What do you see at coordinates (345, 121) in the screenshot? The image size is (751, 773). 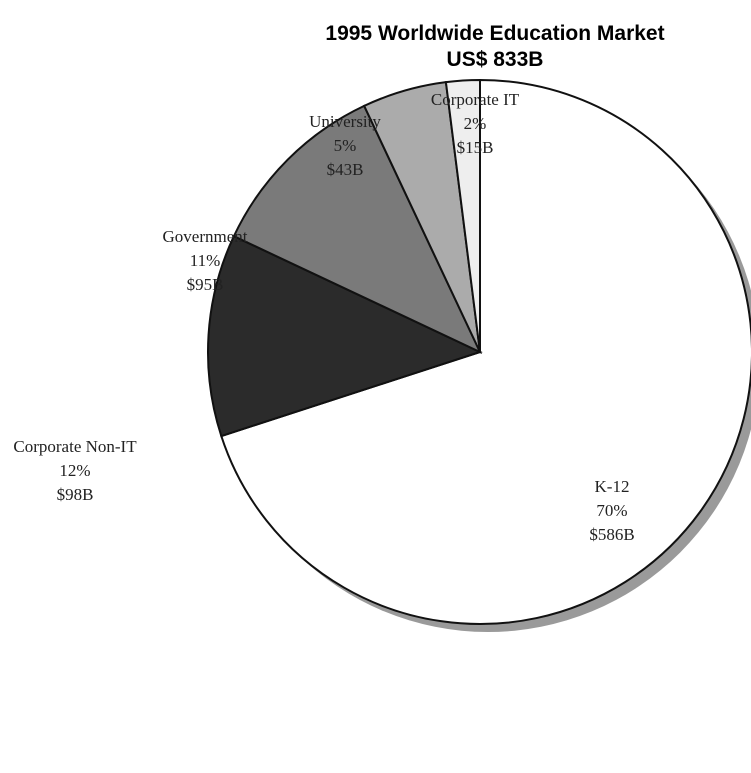 I see `slice-label: University` at bounding box center [345, 121].